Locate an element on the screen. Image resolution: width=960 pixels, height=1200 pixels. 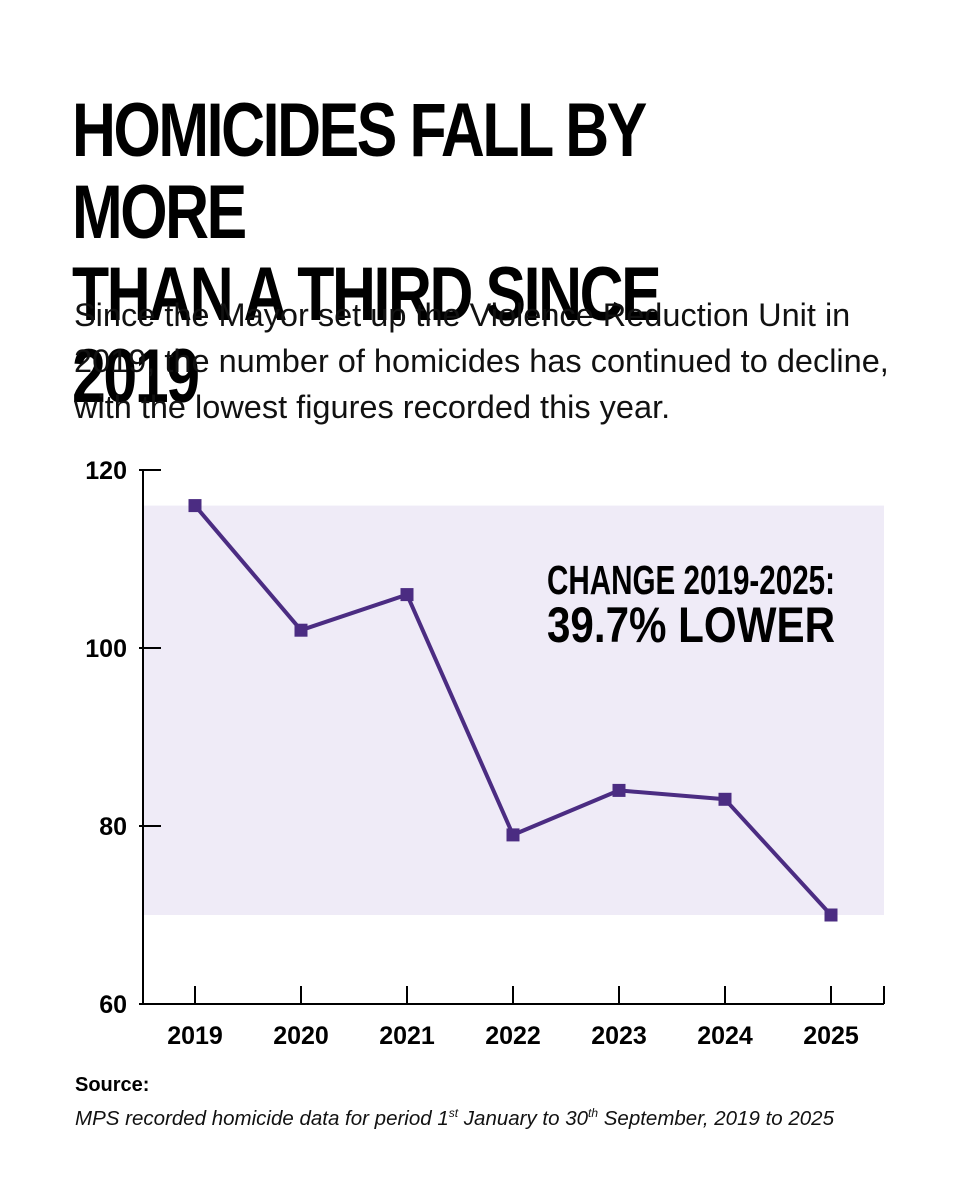
data-point-2022 is located at coordinates (513, 835).